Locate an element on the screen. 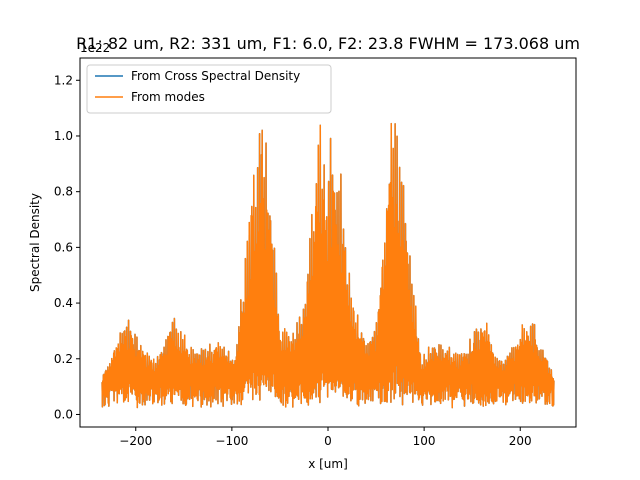  y-tick-label: 0.2 is located at coordinates (63, 359).